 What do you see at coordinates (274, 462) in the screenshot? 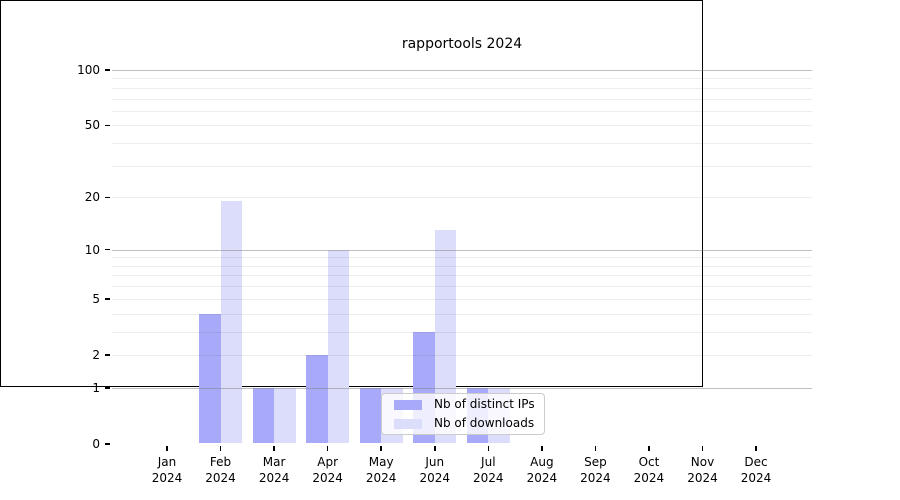
I see `x-tick-month: Mar` at bounding box center [274, 462].